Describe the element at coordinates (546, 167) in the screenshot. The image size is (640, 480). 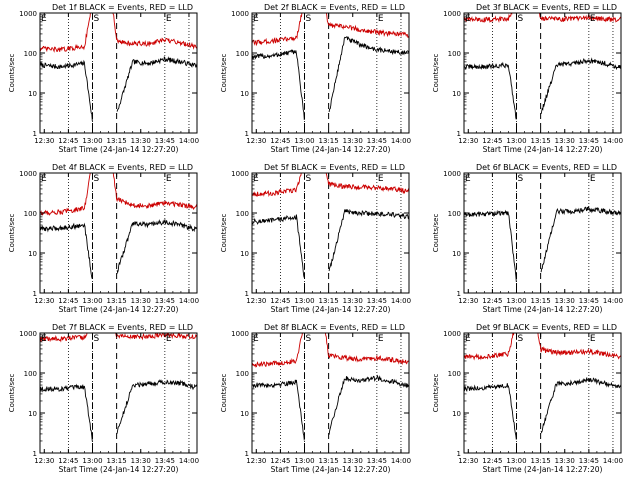
I see `panel-title: Det 6f BLACK = Events, RED = LLD` at that location.